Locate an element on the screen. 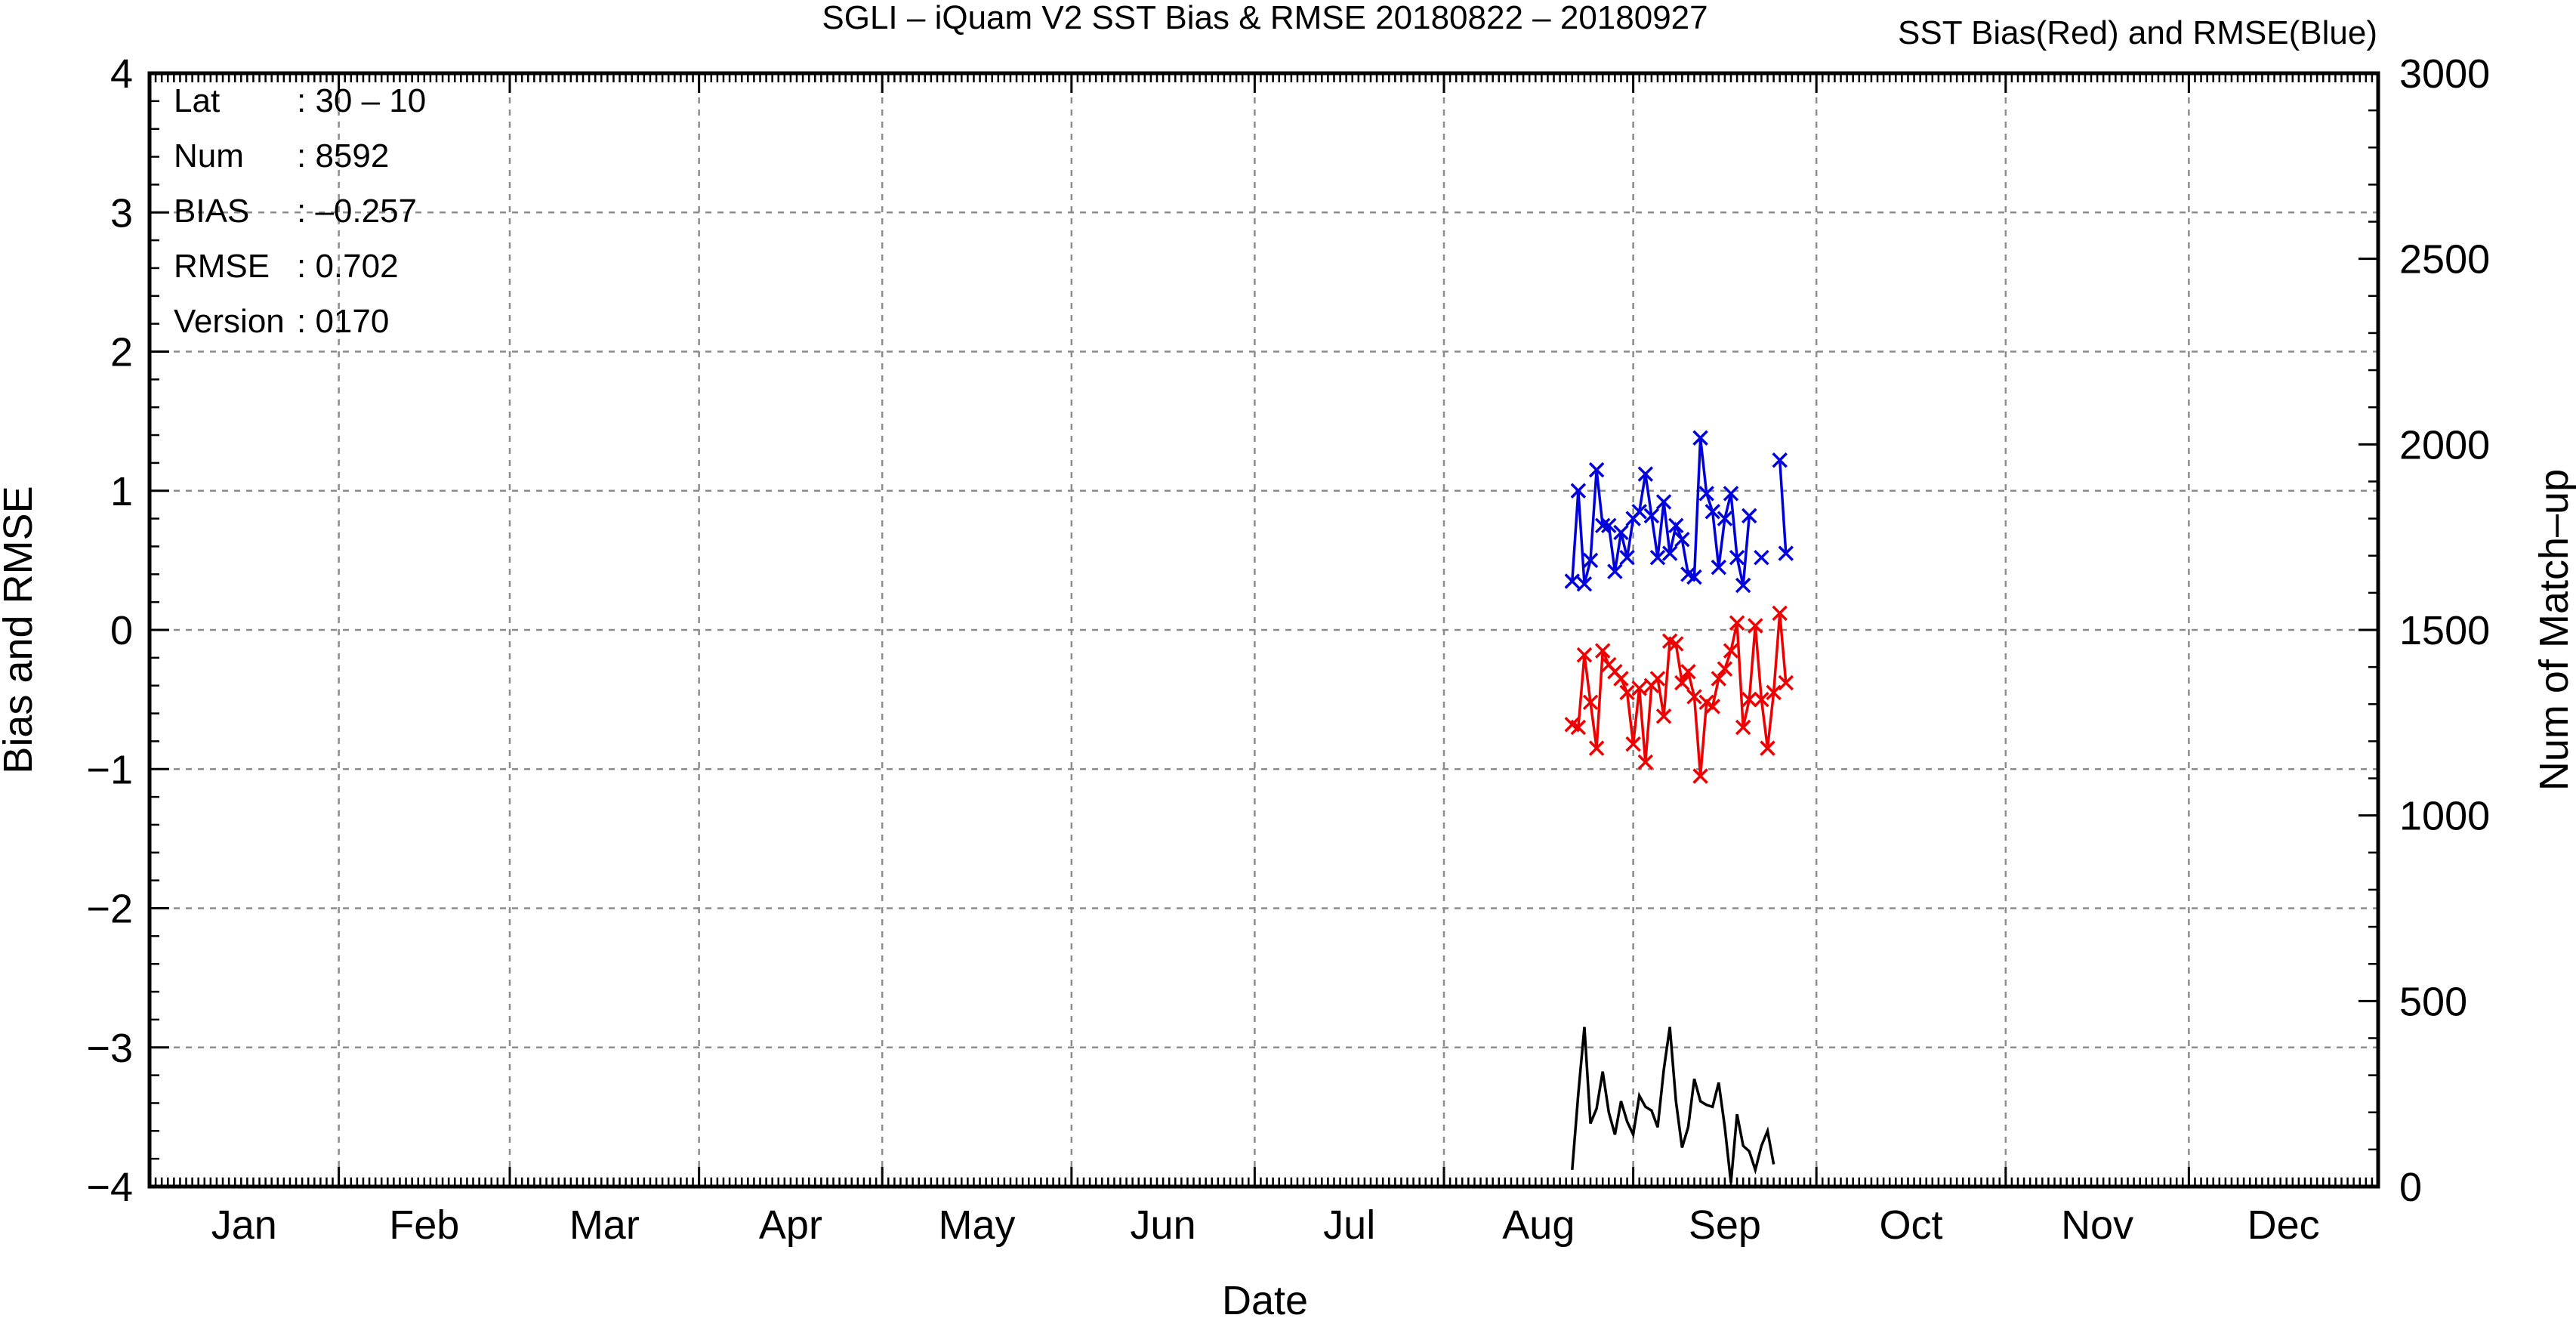 The image size is (2576, 1318). rmse-series is located at coordinates (1679, 512).